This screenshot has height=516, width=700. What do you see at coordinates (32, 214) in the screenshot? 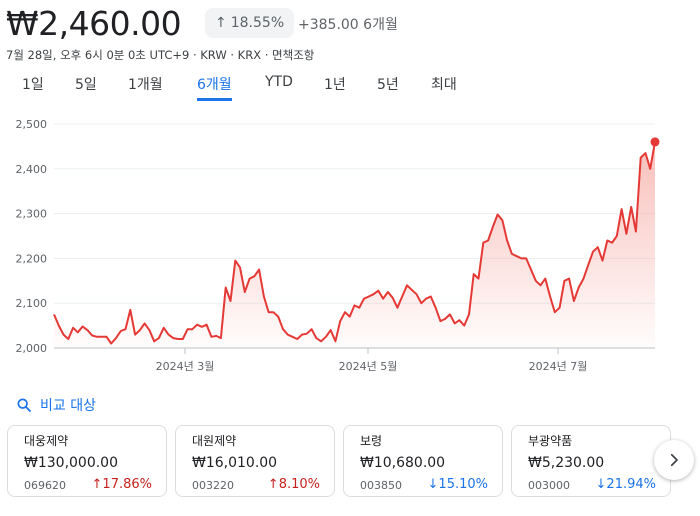
I see `y-tick-label: 2,300` at bounding box center [32, 214].